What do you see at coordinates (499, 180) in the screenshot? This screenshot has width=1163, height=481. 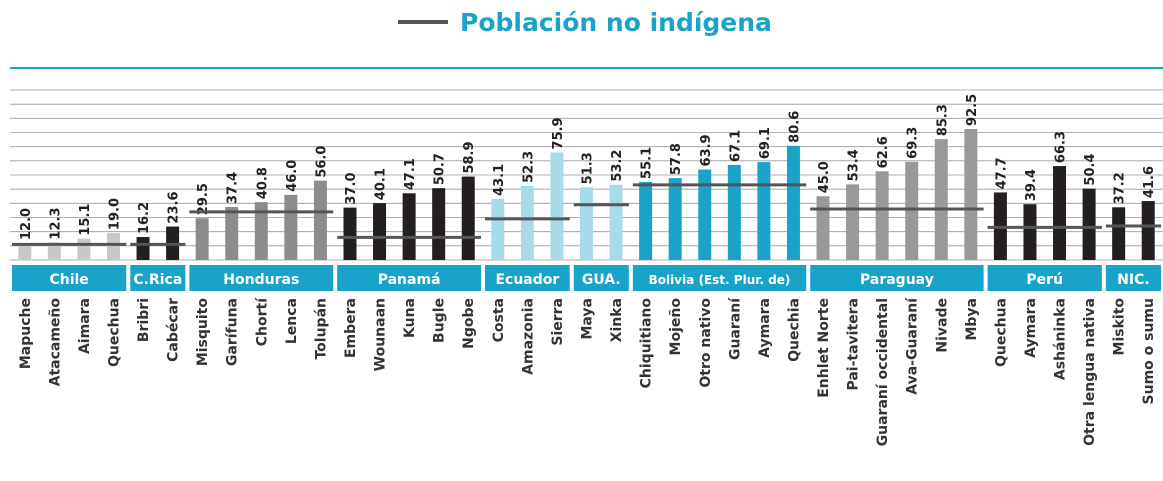 I see `value-label: 43.1` at bounding box center [499, 180].